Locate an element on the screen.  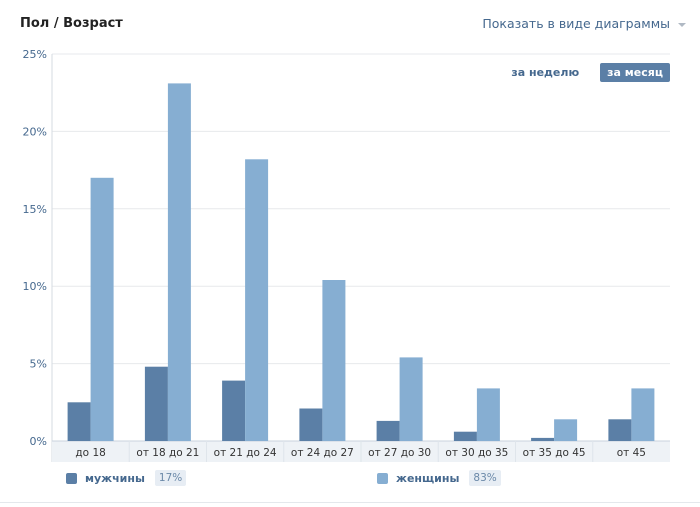
legend-percent-men: 17% is located at coordinates (170, 478).